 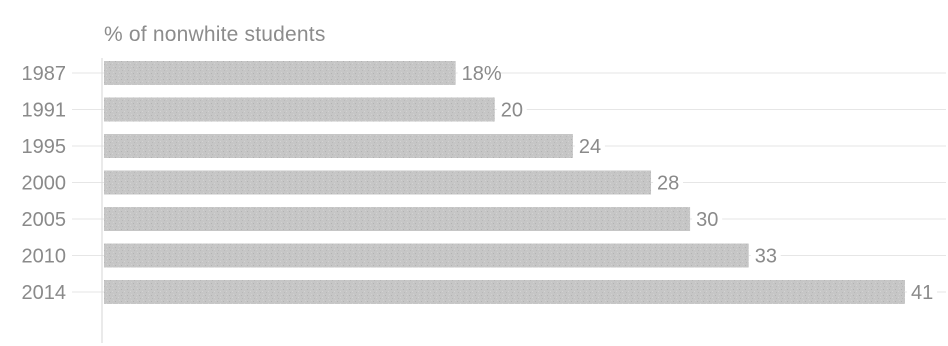 What do you see at coordinates (482, 74) in the screenshot?
I see `value-label: 18%` at bounding box center [482, 74].